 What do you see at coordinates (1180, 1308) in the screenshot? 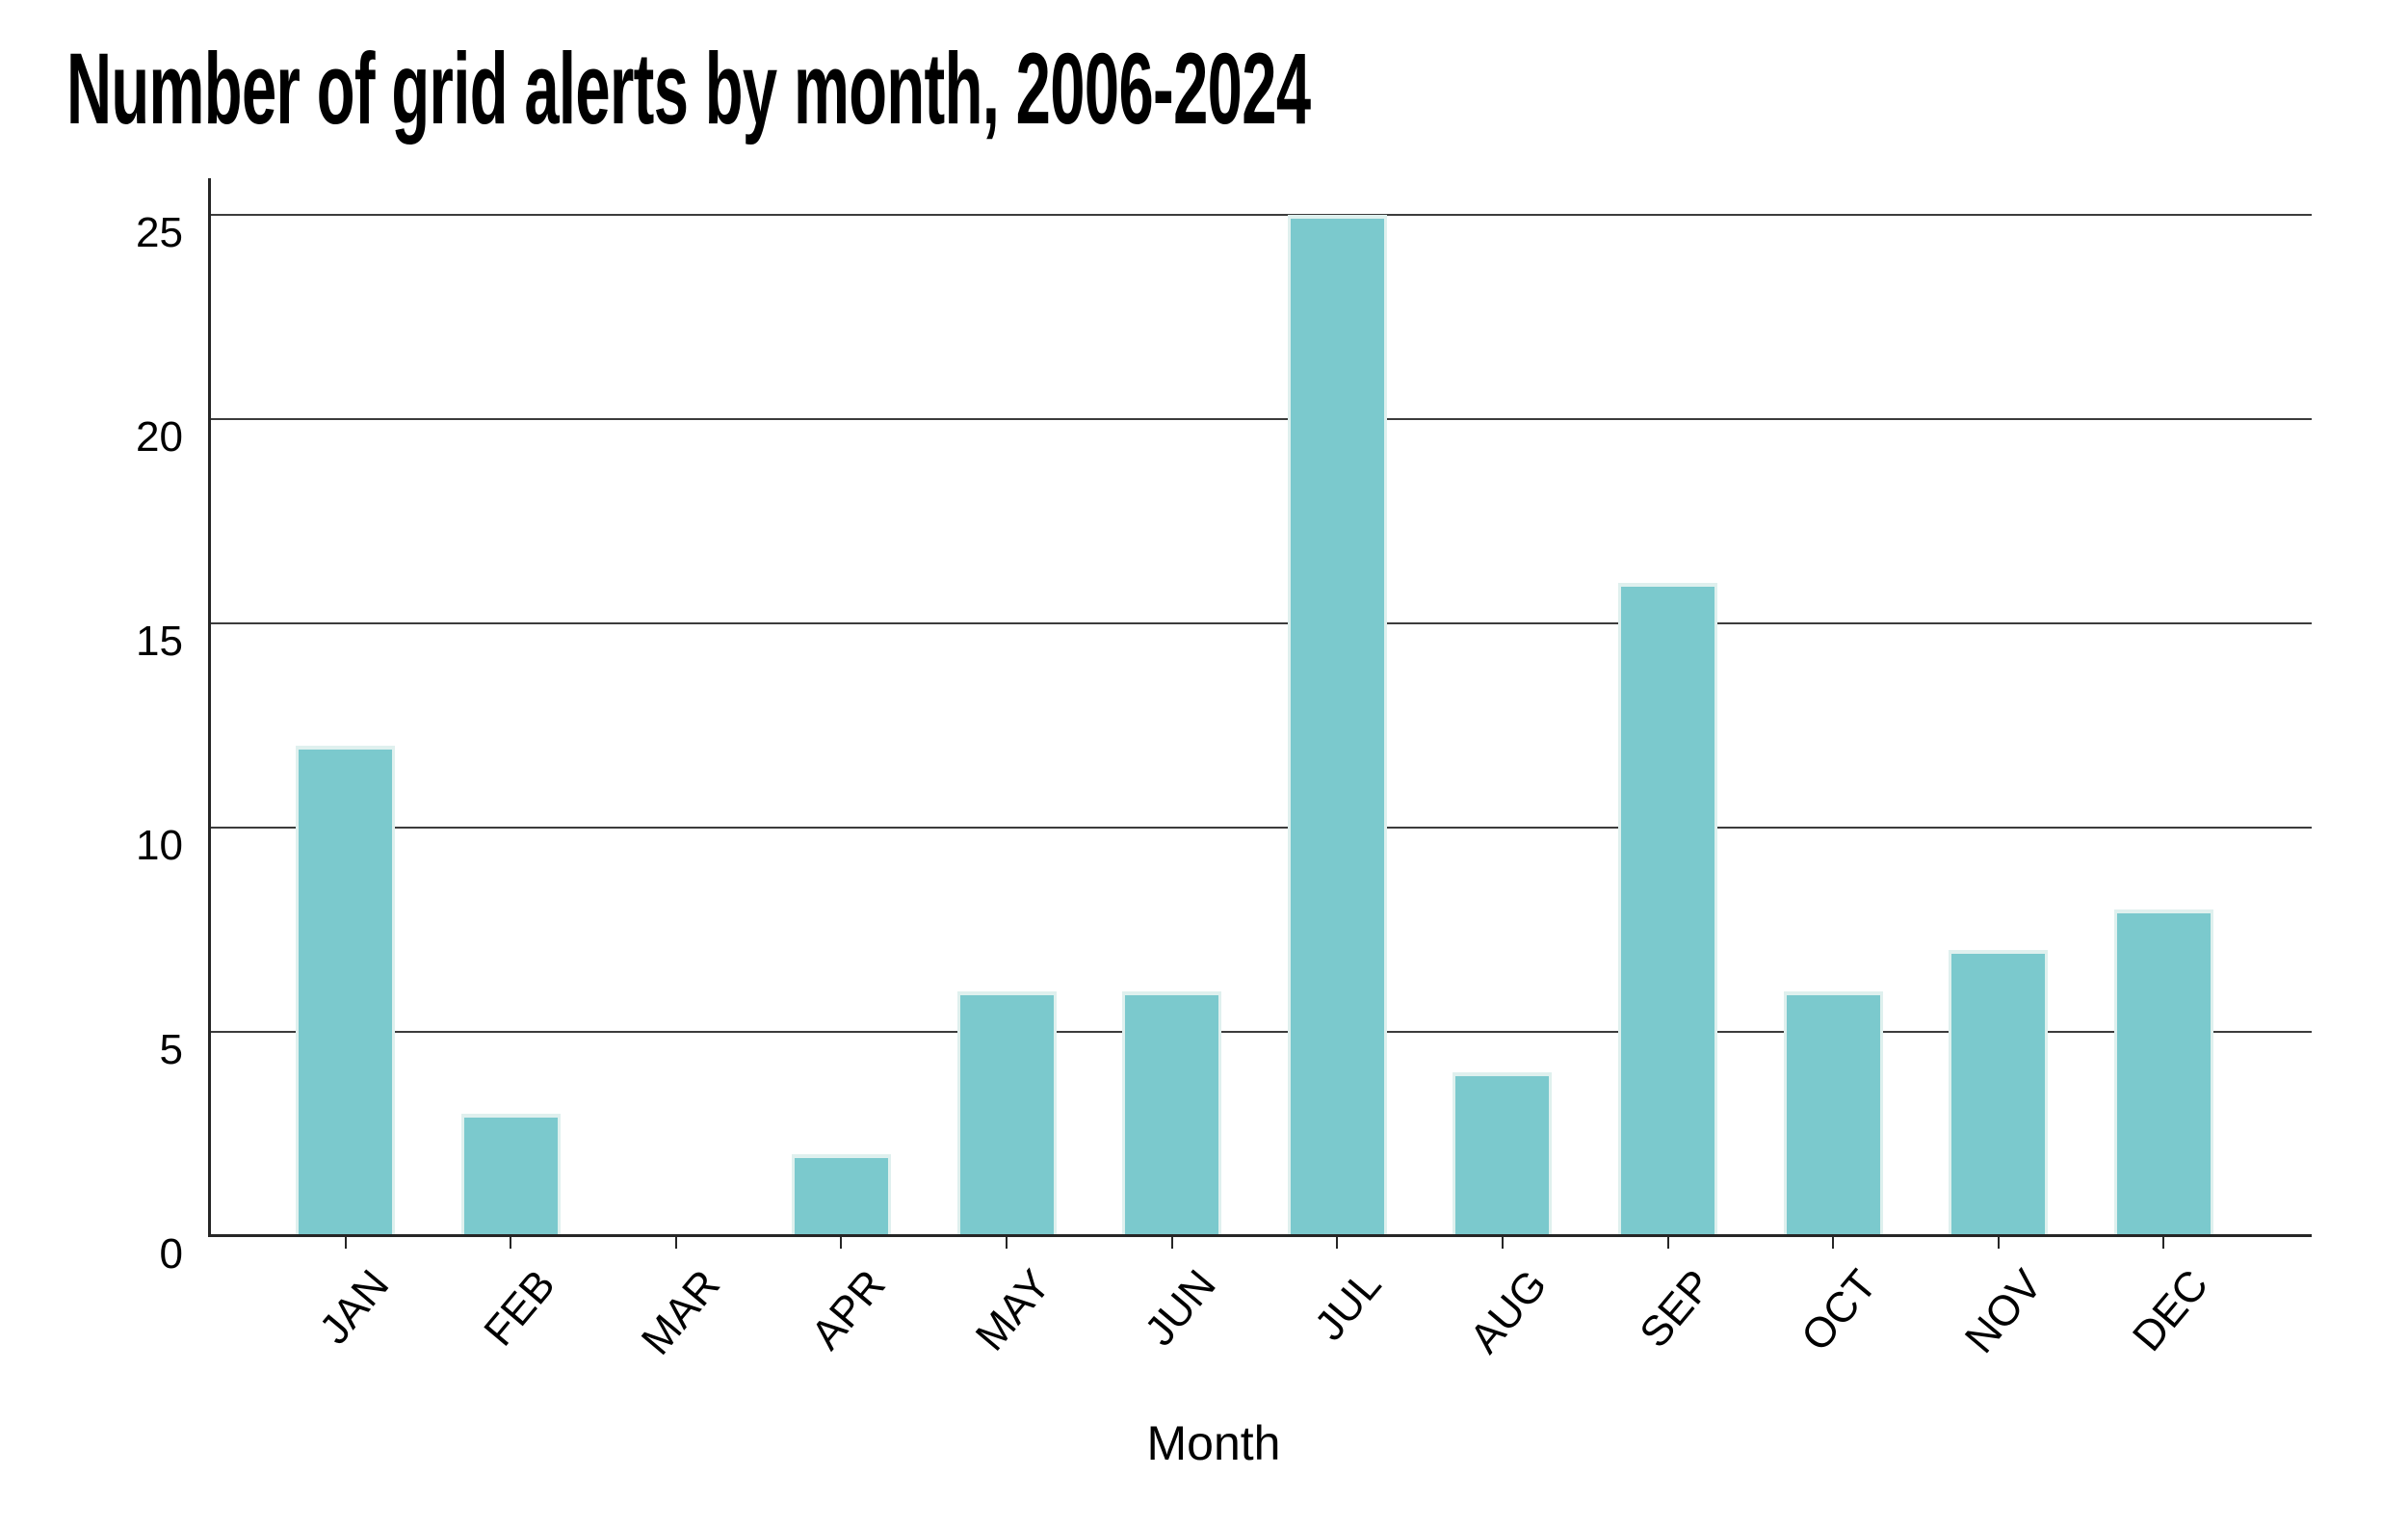
I see `x-tick-label-jun: JUN` at bounding box center [1180, 1308].